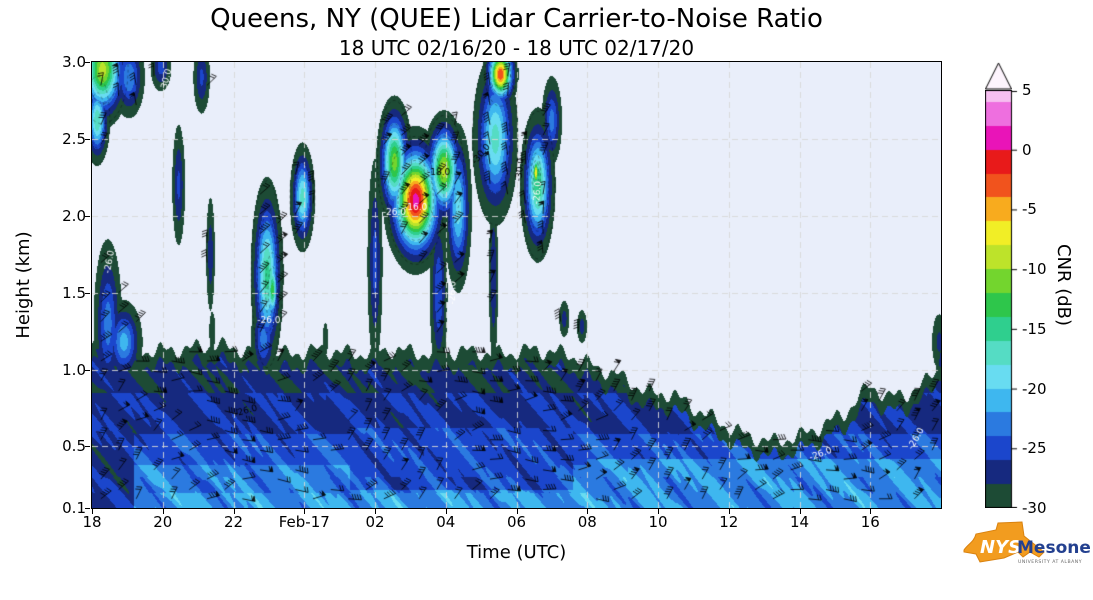 The height and width of the screenshot is (600, 1093). I want to click on colorbar-tick-label: 5, so click(1027, 90).